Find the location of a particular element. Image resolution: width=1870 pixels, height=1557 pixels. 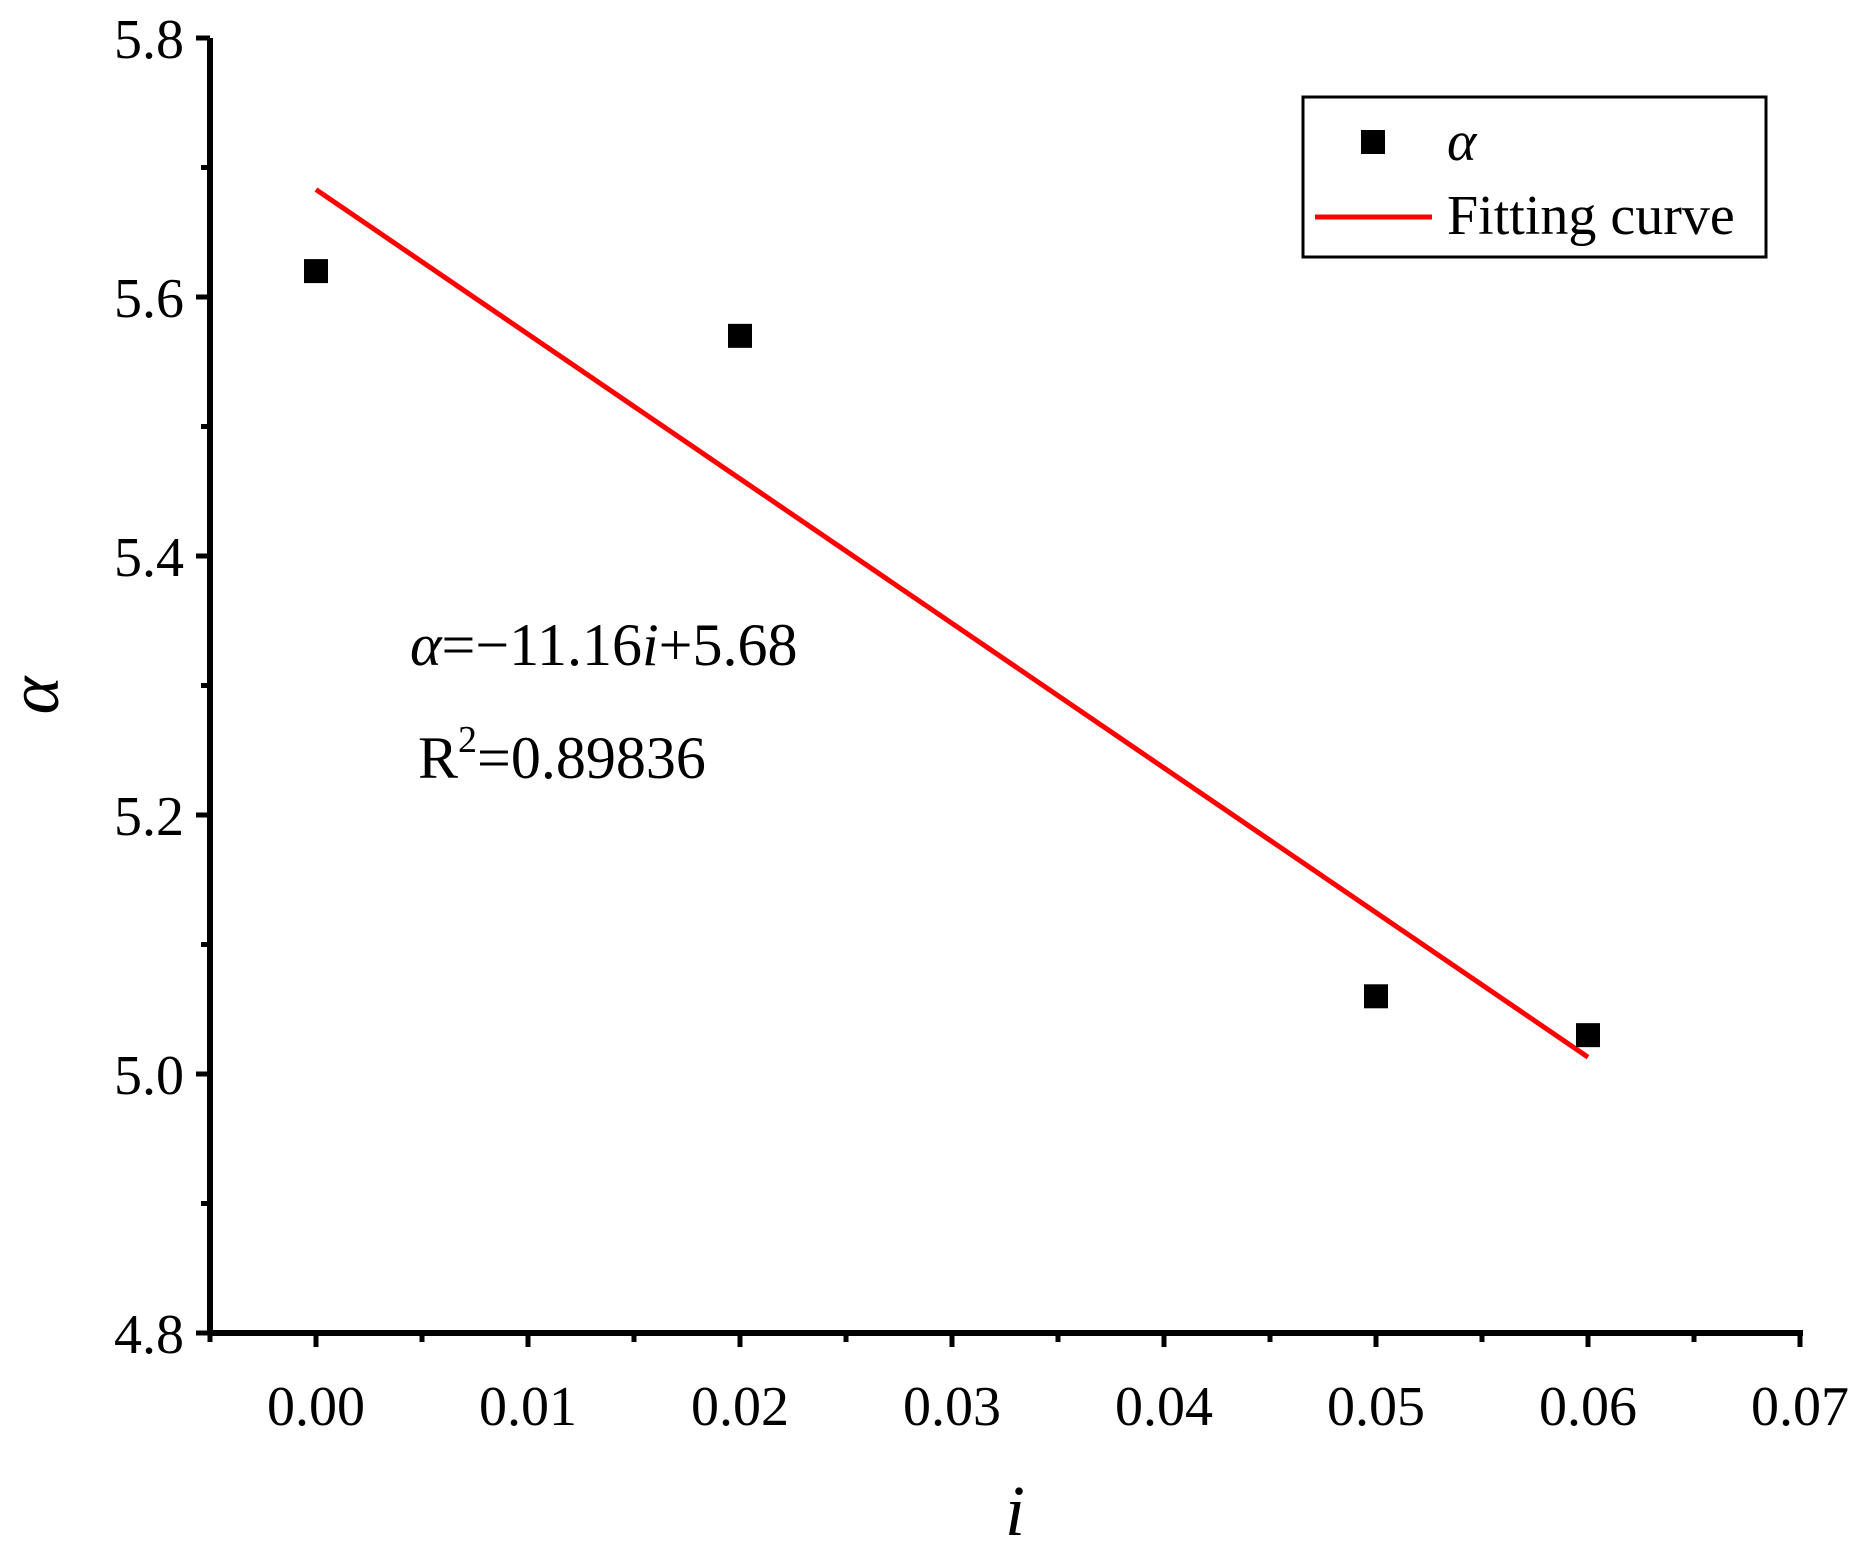

x-tick-label: 0.02 is located at coordinates (740, 1407).